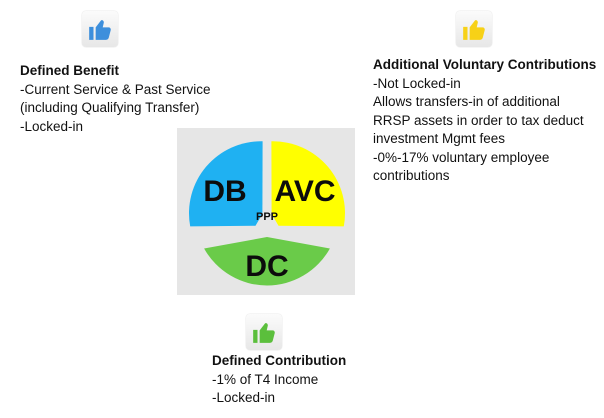 This screenshot has height=418, width=604. I want to click on avc-line: RRSP assets in order to tax deduct, so click(478, 120).